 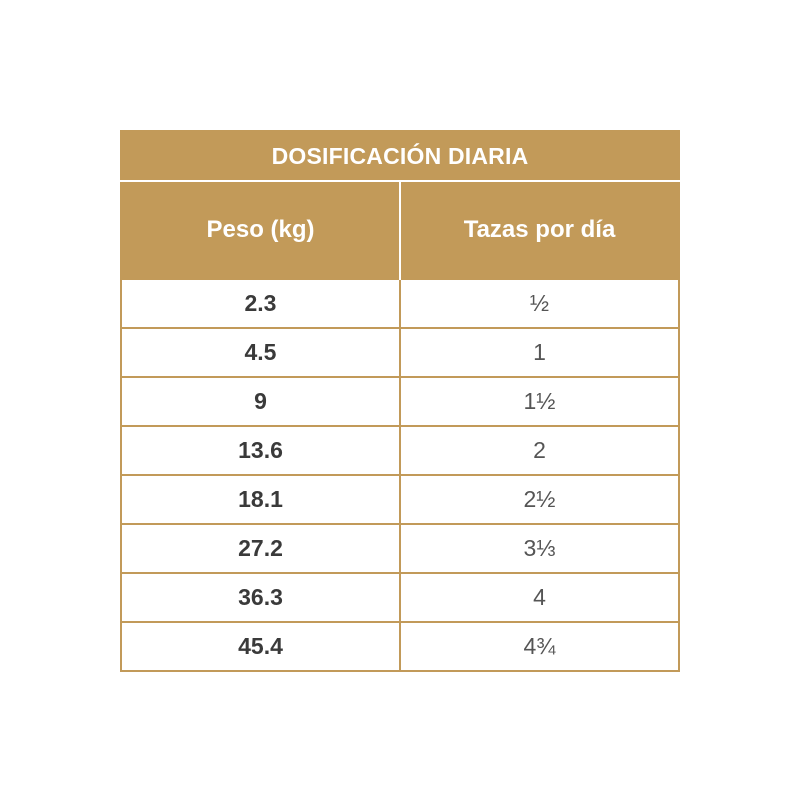 I want to click on header-cups: Tazas por día, so click(x=539, y=230).